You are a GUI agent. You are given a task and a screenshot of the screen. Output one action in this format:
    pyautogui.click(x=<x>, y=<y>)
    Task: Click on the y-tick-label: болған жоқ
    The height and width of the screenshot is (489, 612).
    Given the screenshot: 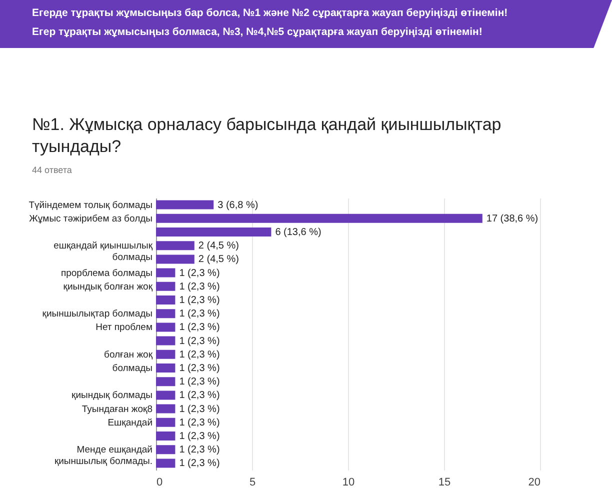 What is the action you would take?
    pyautogui.click(x=129, y=354)
    